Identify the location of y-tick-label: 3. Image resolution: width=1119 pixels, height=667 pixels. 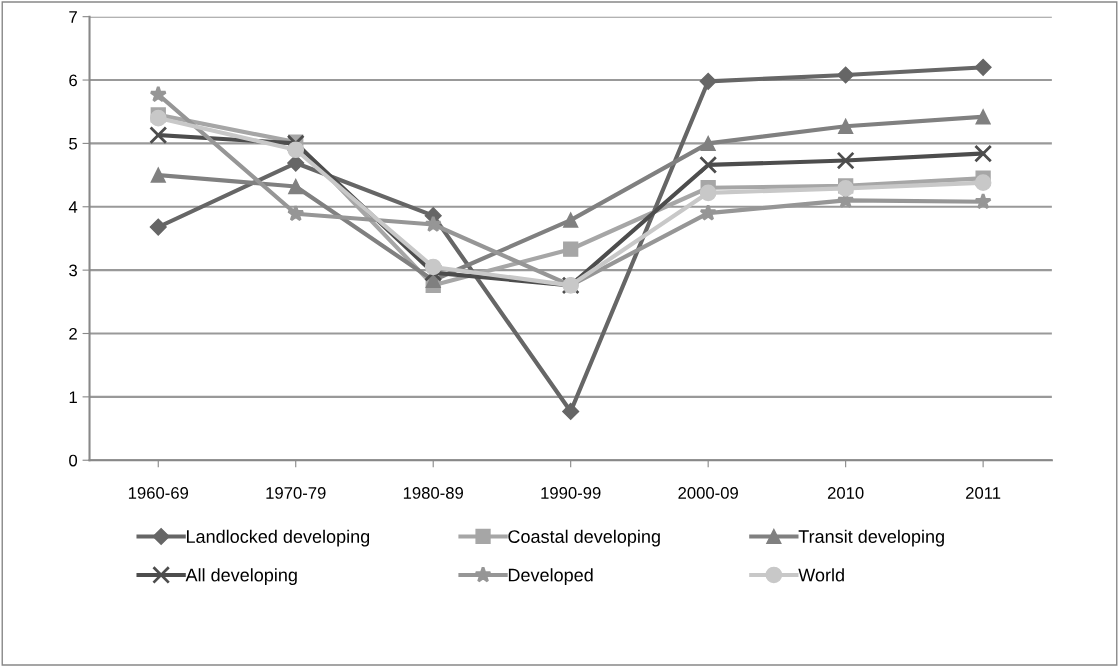
(73, 270).